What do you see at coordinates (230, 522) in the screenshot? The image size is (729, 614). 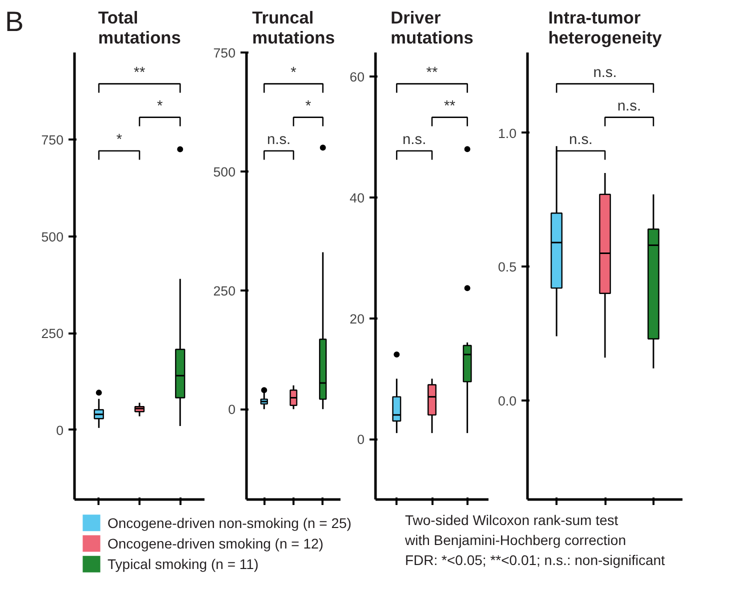 I see `legend-label: Oncogene-driven non-smoking (n = 25)` at bounding box center [230, 522].